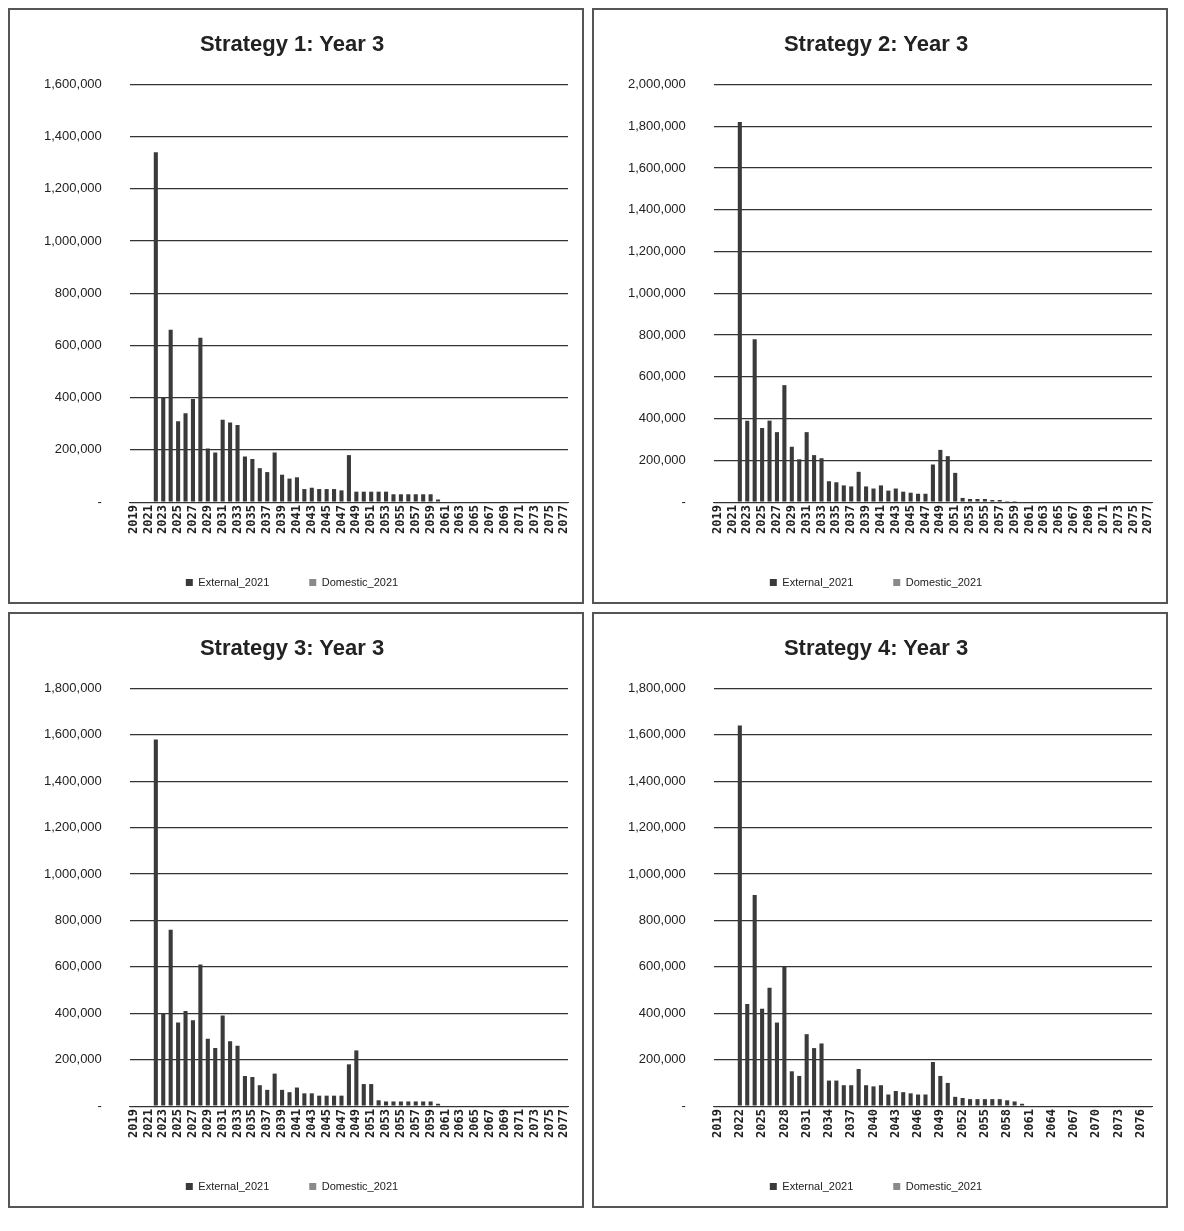 The image size is (1184, 1231). I want to click on x-tick-label: 2029, so click(790, 520).